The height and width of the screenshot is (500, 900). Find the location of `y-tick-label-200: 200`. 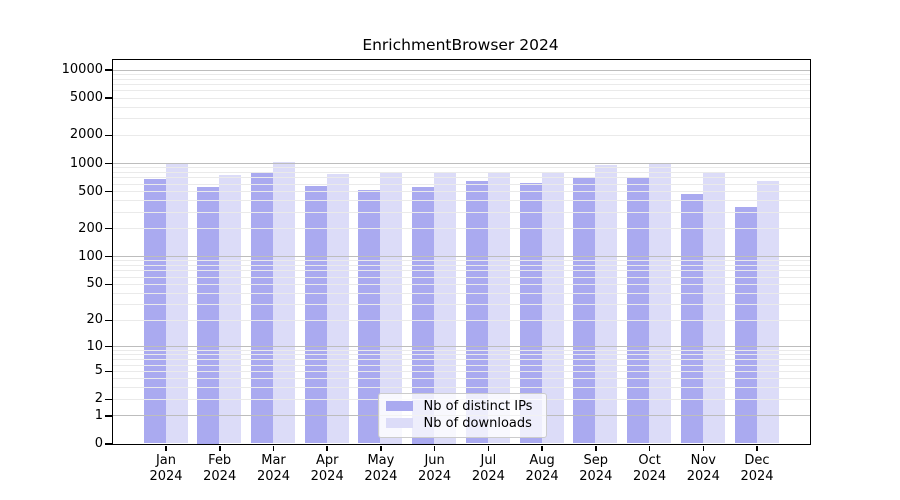

y-tick-label-200: 200 is located at coordinates (90, 228).